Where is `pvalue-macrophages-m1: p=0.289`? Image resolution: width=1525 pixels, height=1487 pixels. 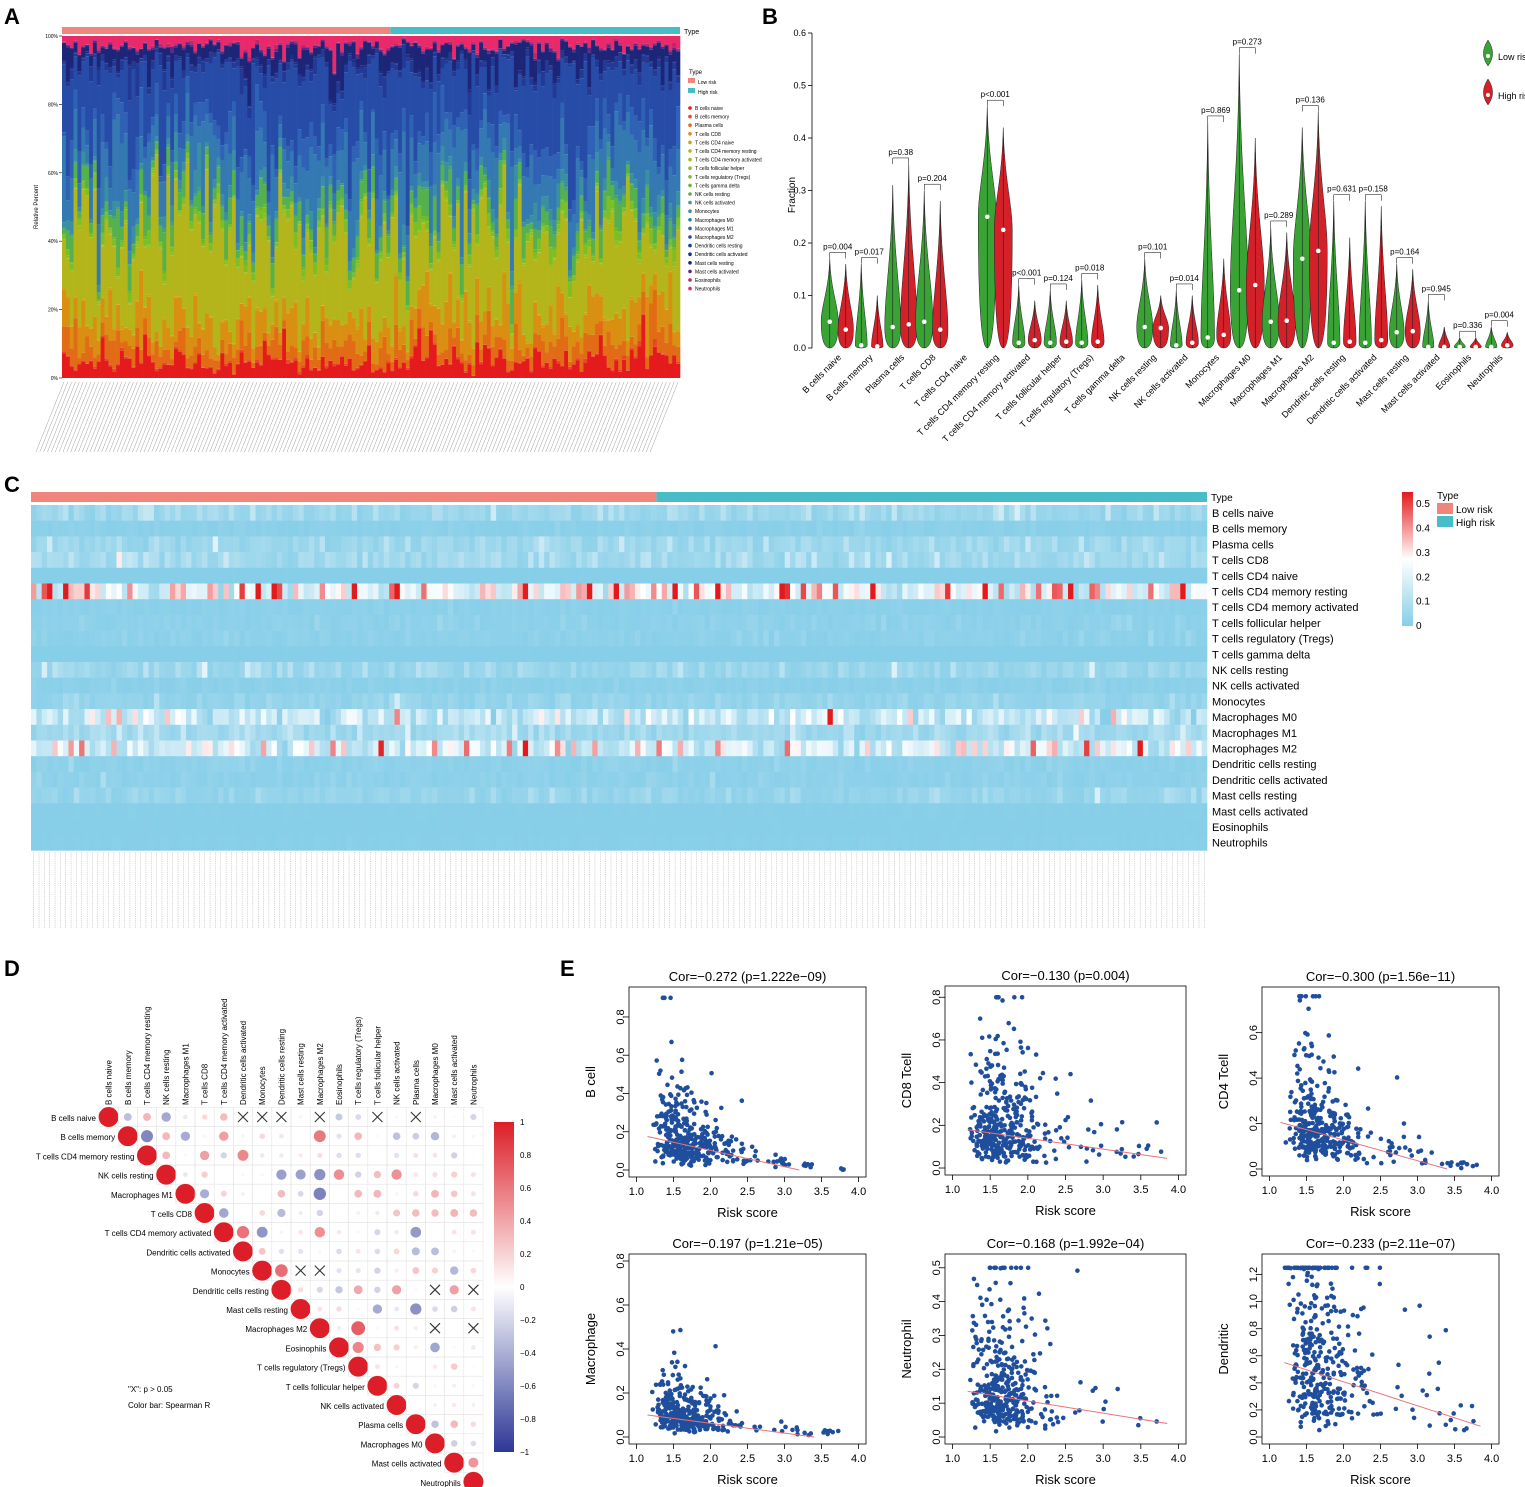
pvalue-macrophages-m1: p=0.289 is located at coordinates (1279, 215).